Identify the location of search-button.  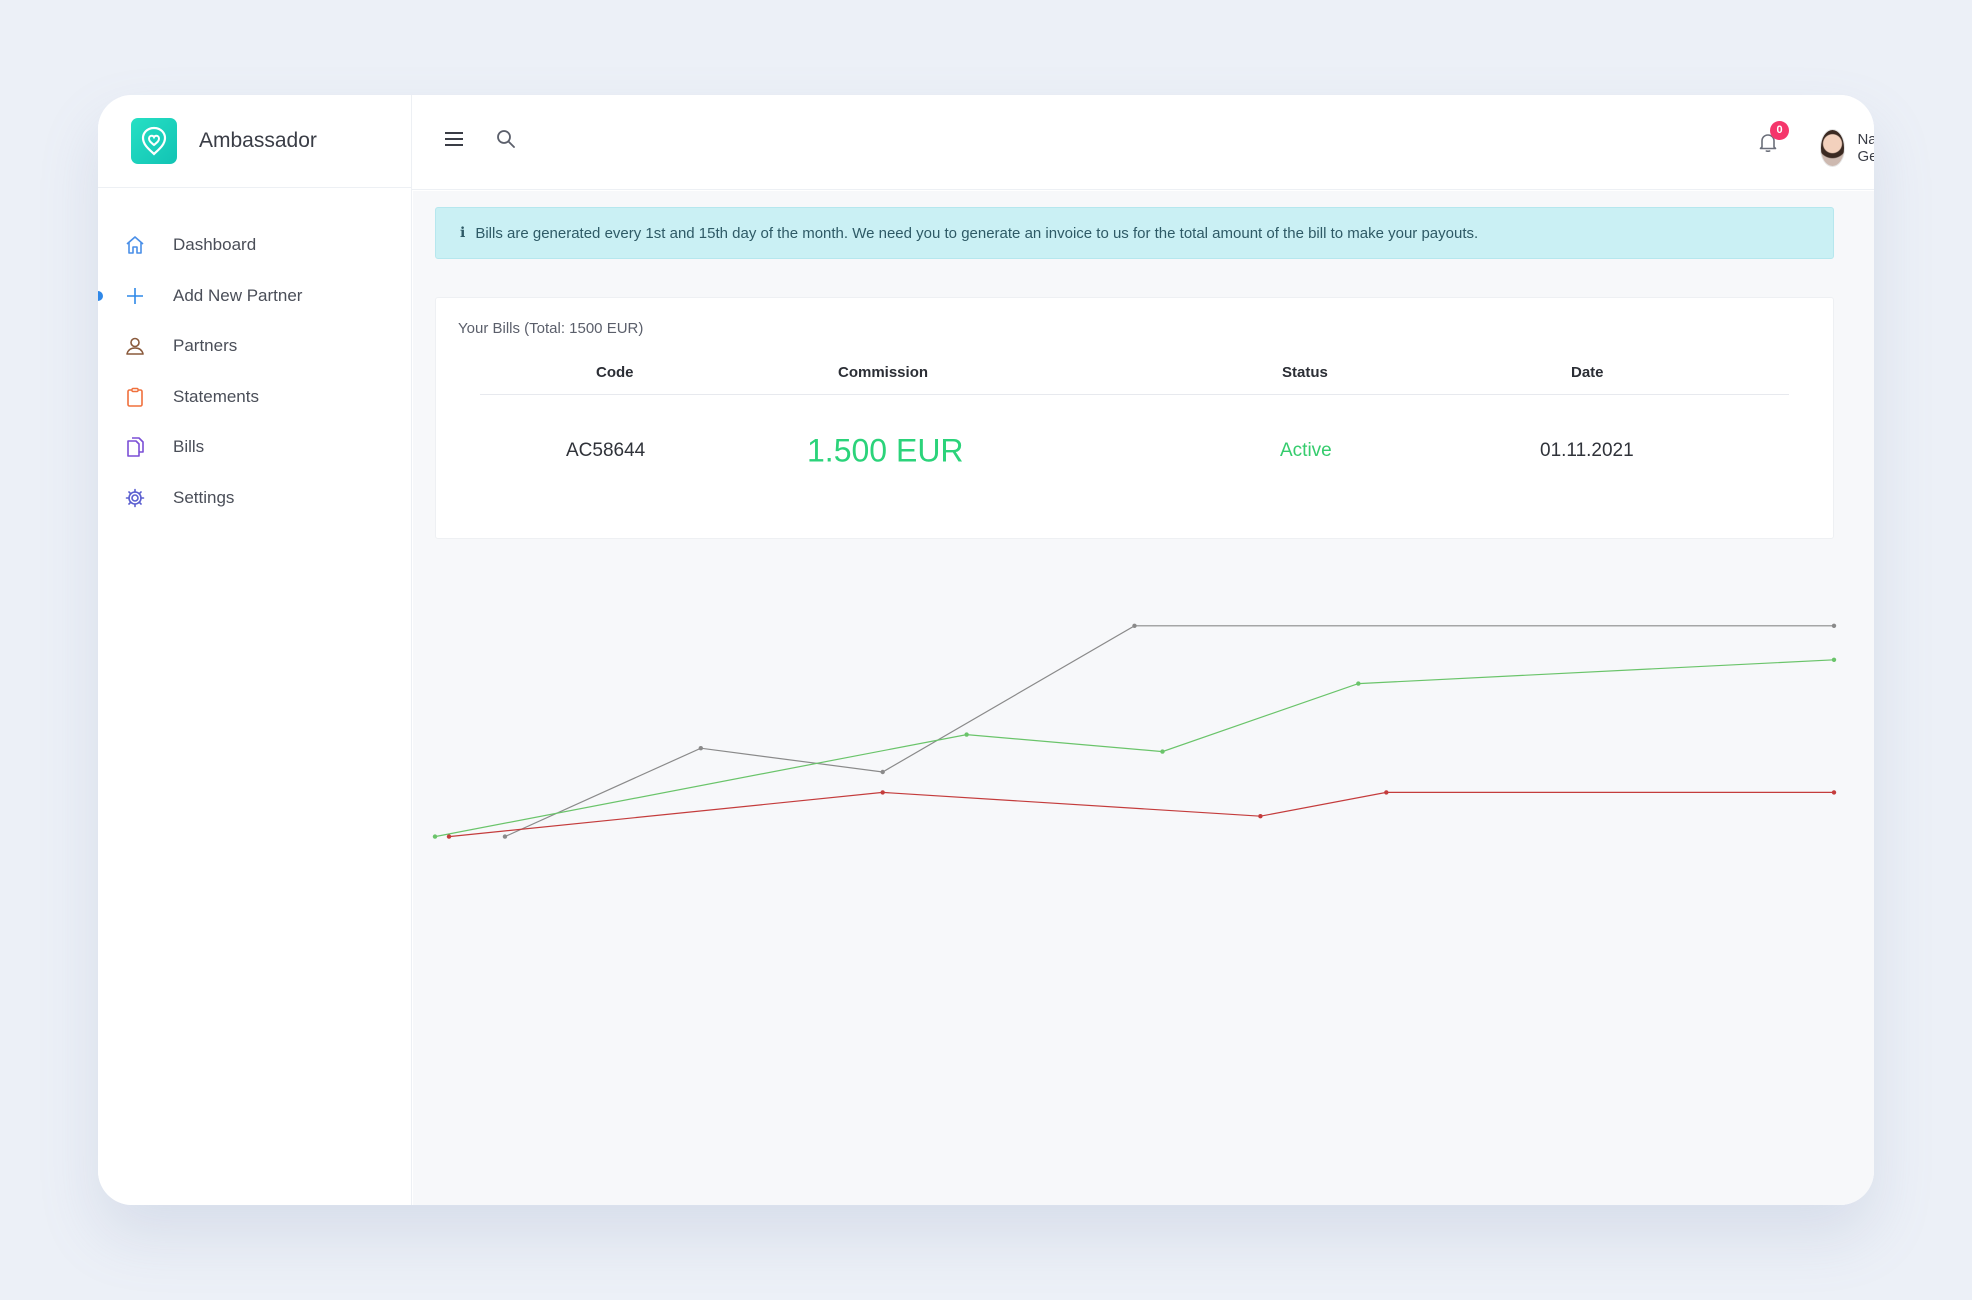
(506, 141).